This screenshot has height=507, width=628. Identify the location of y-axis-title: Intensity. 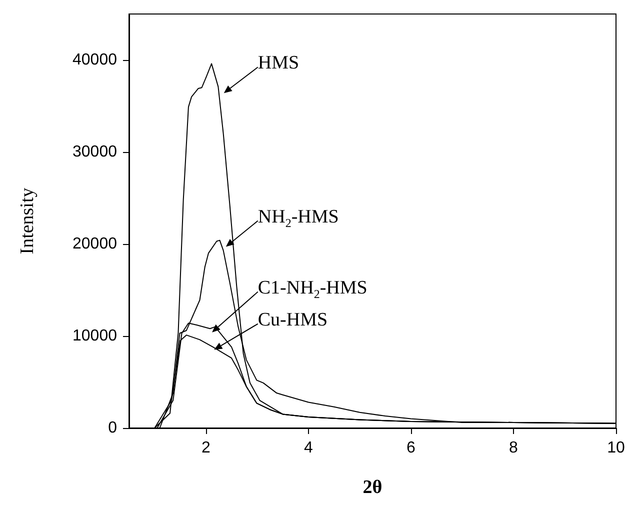
(27, 220).